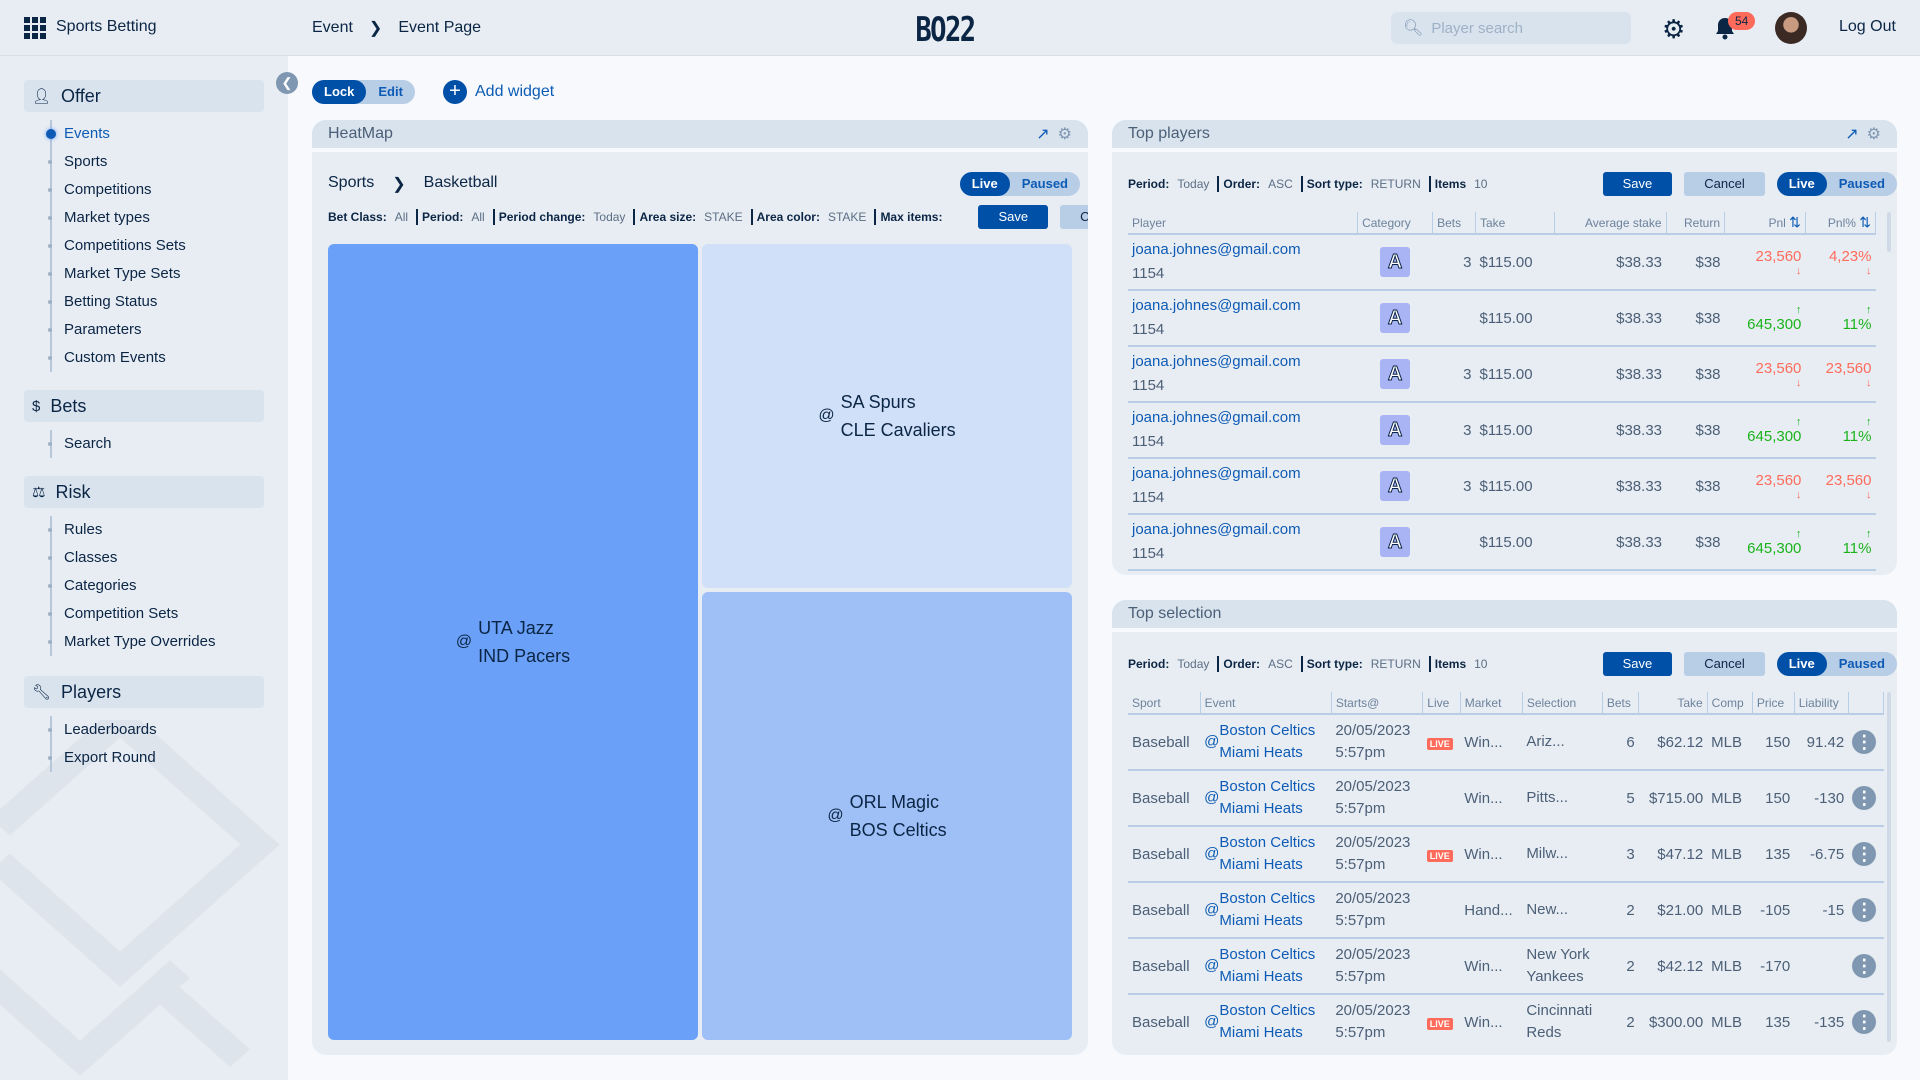  I want to click on sidebar-item: Custom Events, so click(117, 358).